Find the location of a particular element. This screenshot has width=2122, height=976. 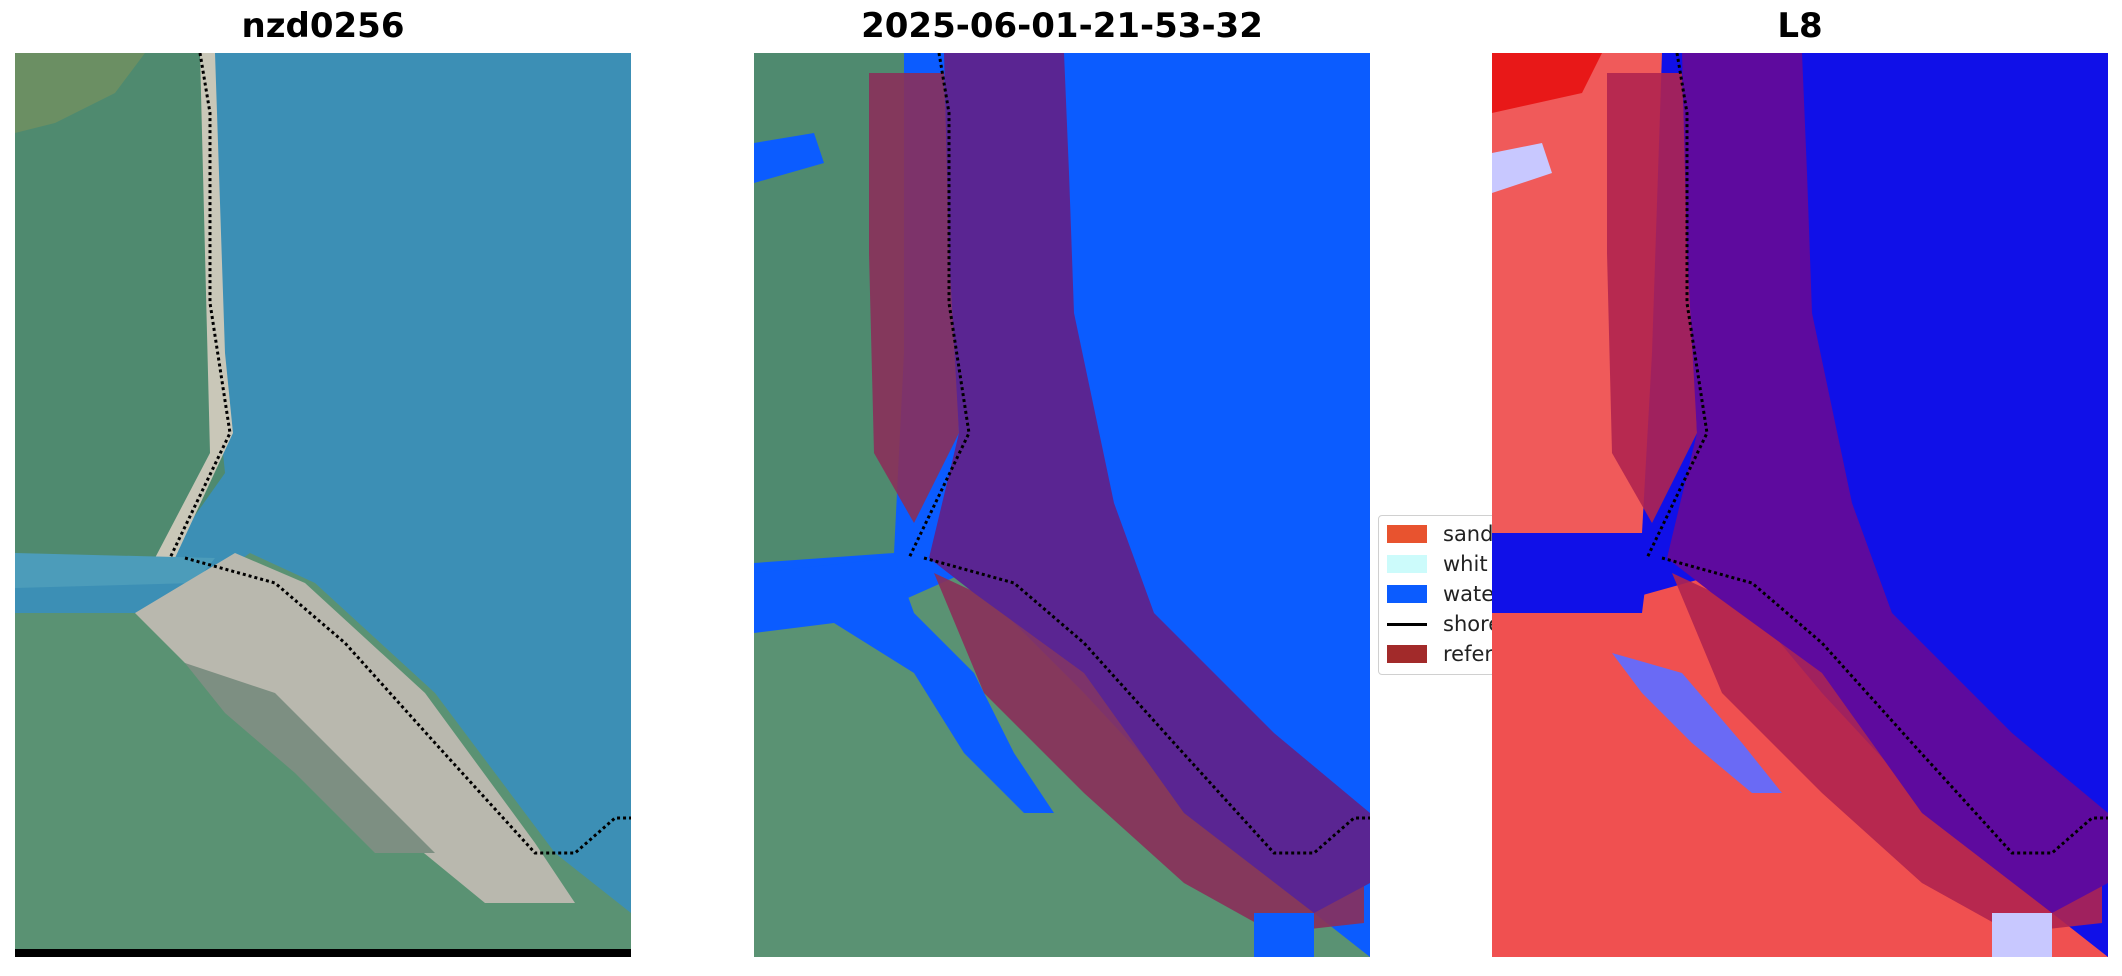

legend-label-sand: sand is located at coordinates (1468, 534).